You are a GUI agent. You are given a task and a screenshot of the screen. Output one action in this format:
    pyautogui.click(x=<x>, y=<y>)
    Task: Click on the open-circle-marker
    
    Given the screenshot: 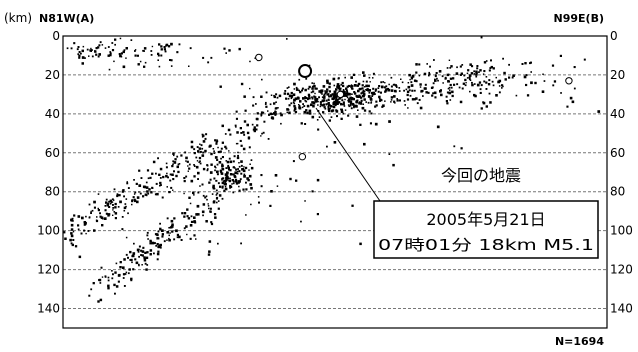 What is the action you would take?
    pyautogui.click(x=302, y=156)
    